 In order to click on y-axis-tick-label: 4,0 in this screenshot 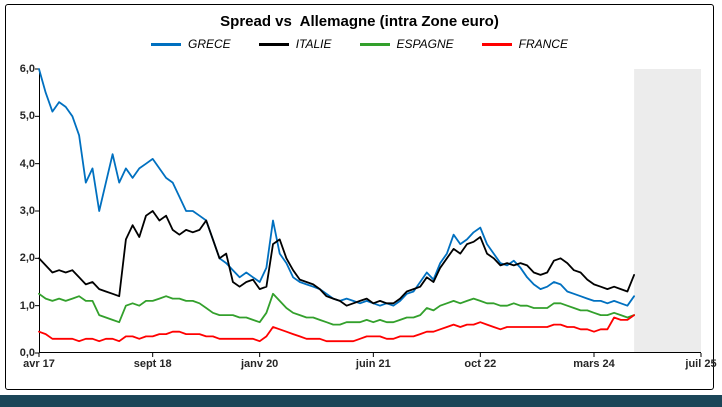, I will do `click(27, 163)`.